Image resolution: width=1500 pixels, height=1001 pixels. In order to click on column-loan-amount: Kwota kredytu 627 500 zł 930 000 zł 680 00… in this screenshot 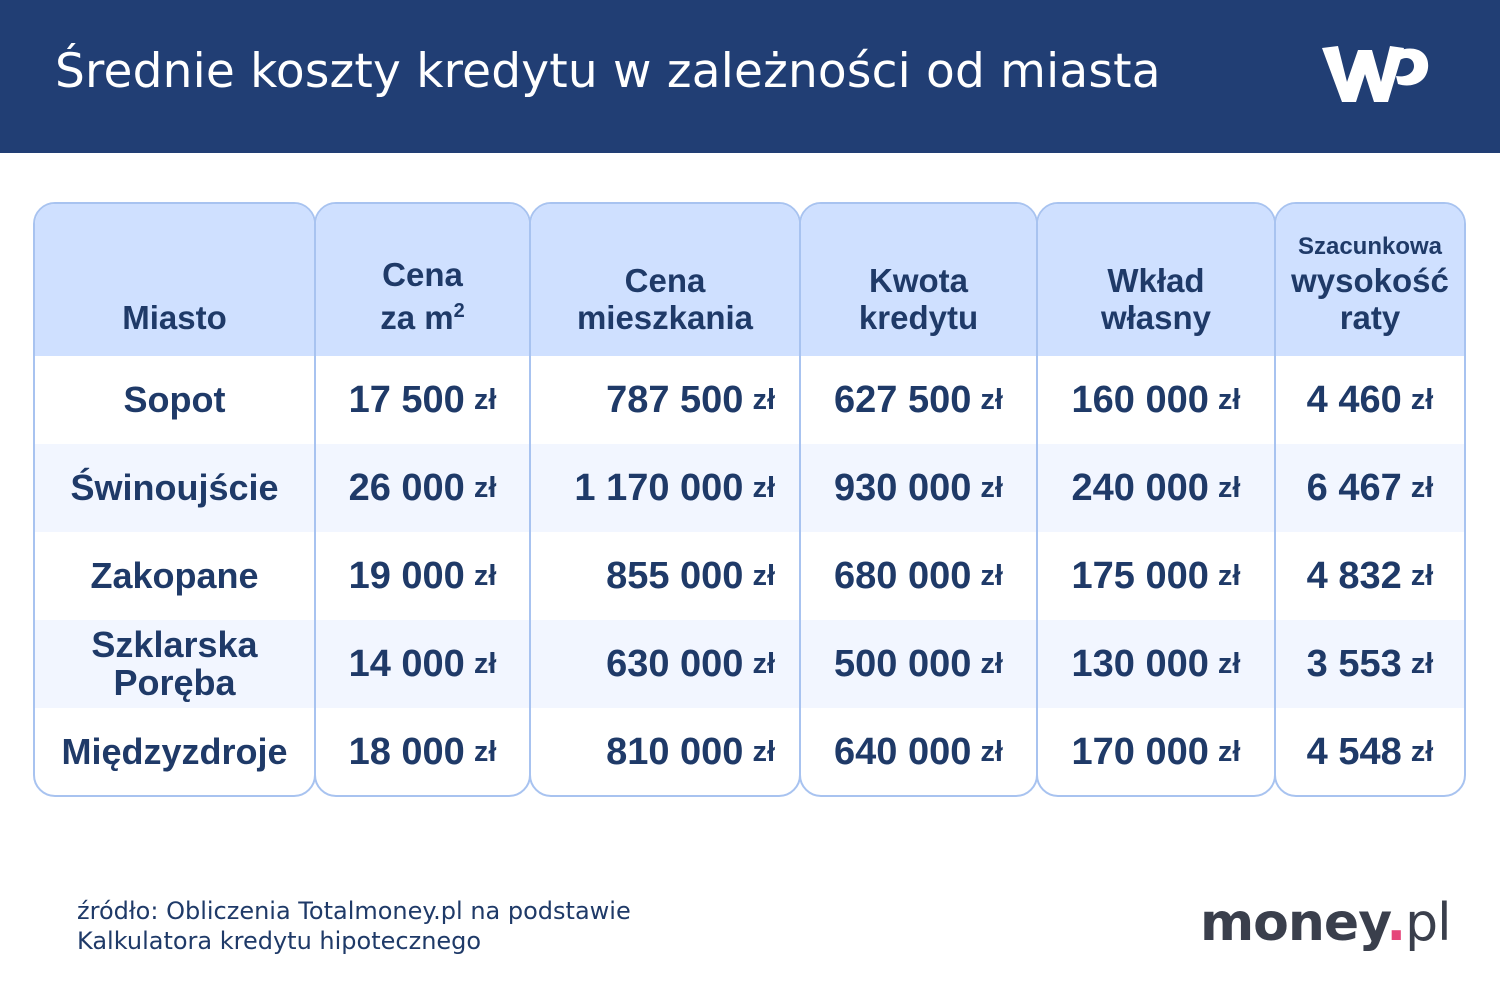, I will do `click(918, 499)`.